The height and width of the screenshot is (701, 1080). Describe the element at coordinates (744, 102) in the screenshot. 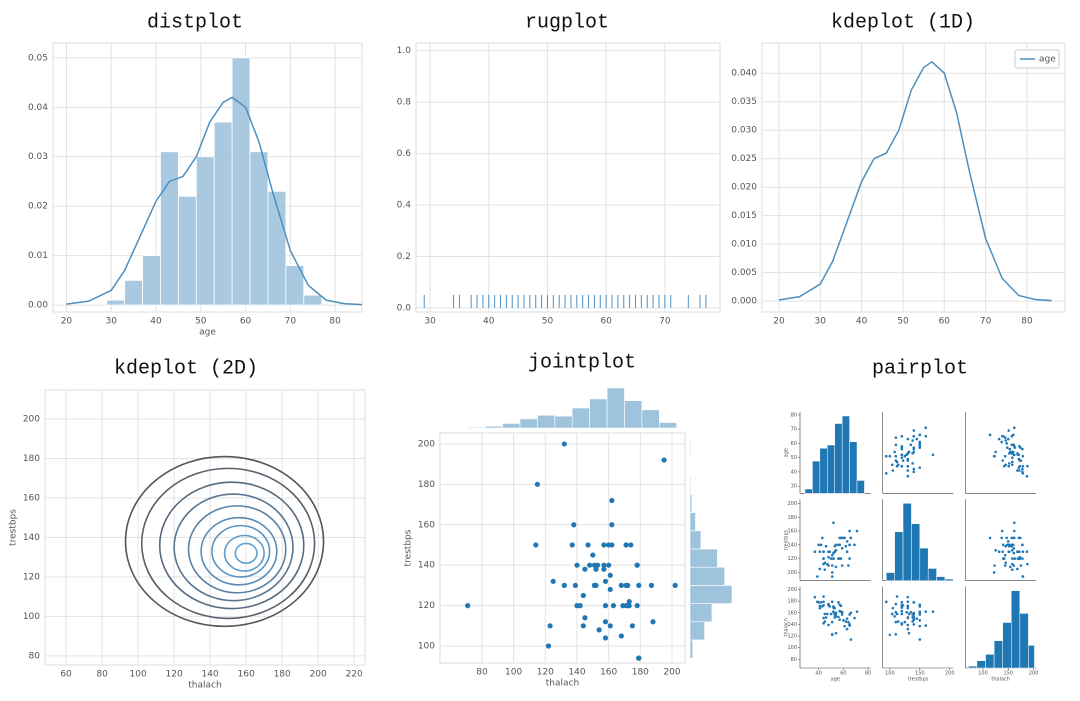

I see `y-tick-label: 0.035` at that location.